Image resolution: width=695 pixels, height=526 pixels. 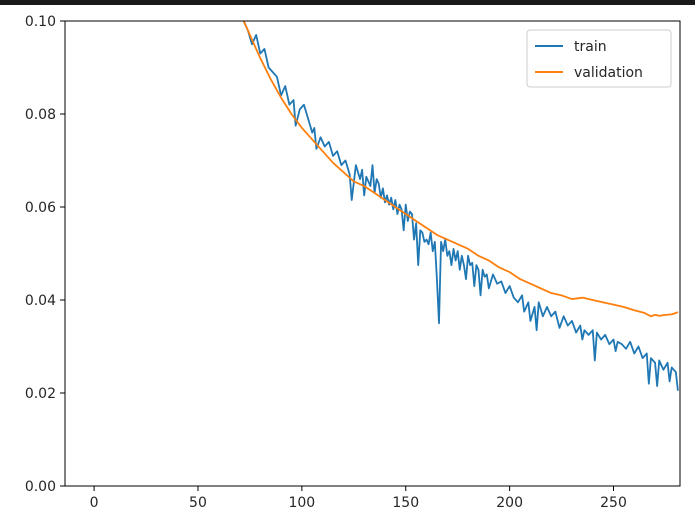 What do you see at coordinates (301, 503) in the screenshot?
I see `x-tick-label: 100` at bounding box center [301, 503].